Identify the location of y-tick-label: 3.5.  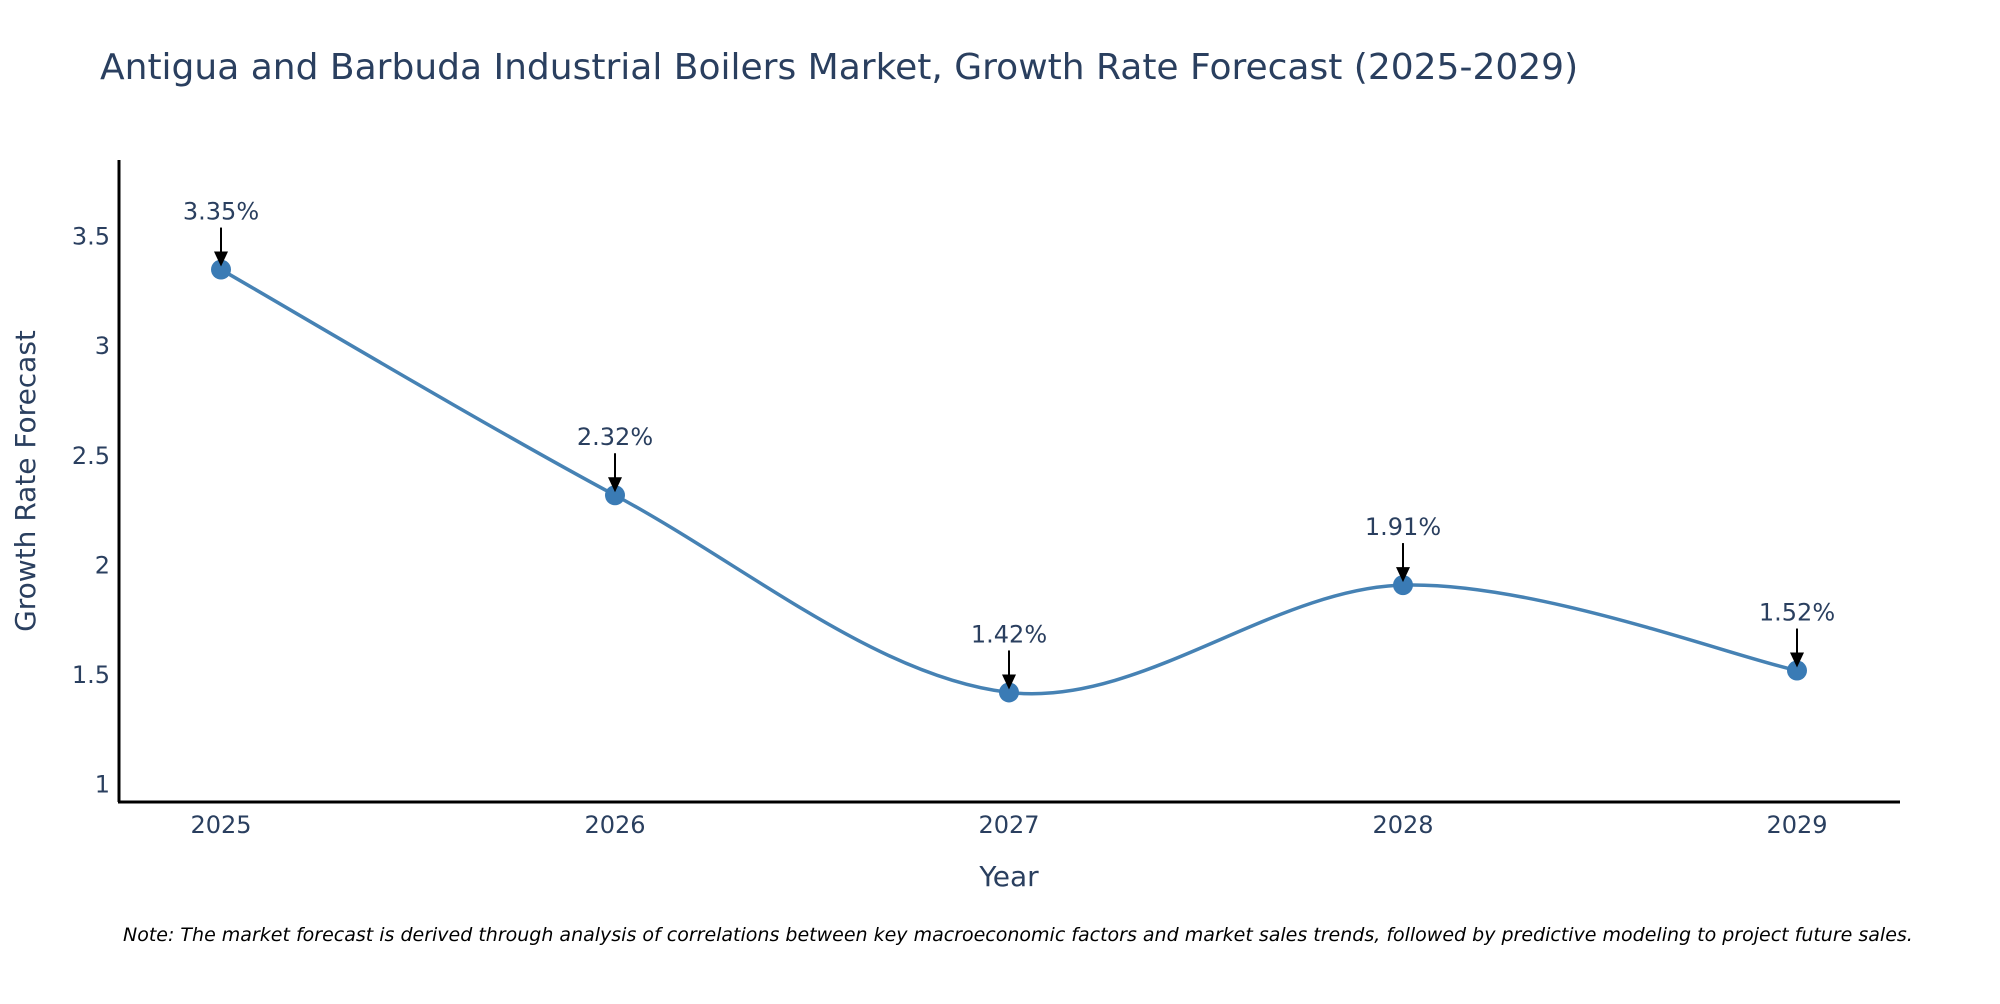
(91, 237).